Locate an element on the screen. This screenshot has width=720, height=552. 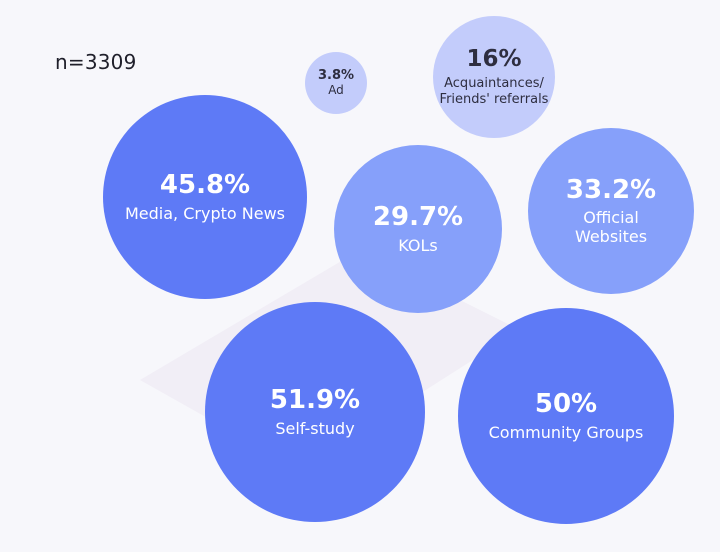
bubble-referrals: 16% Acquaintances/ Friends' referrals is located at coordinates (494, 77).